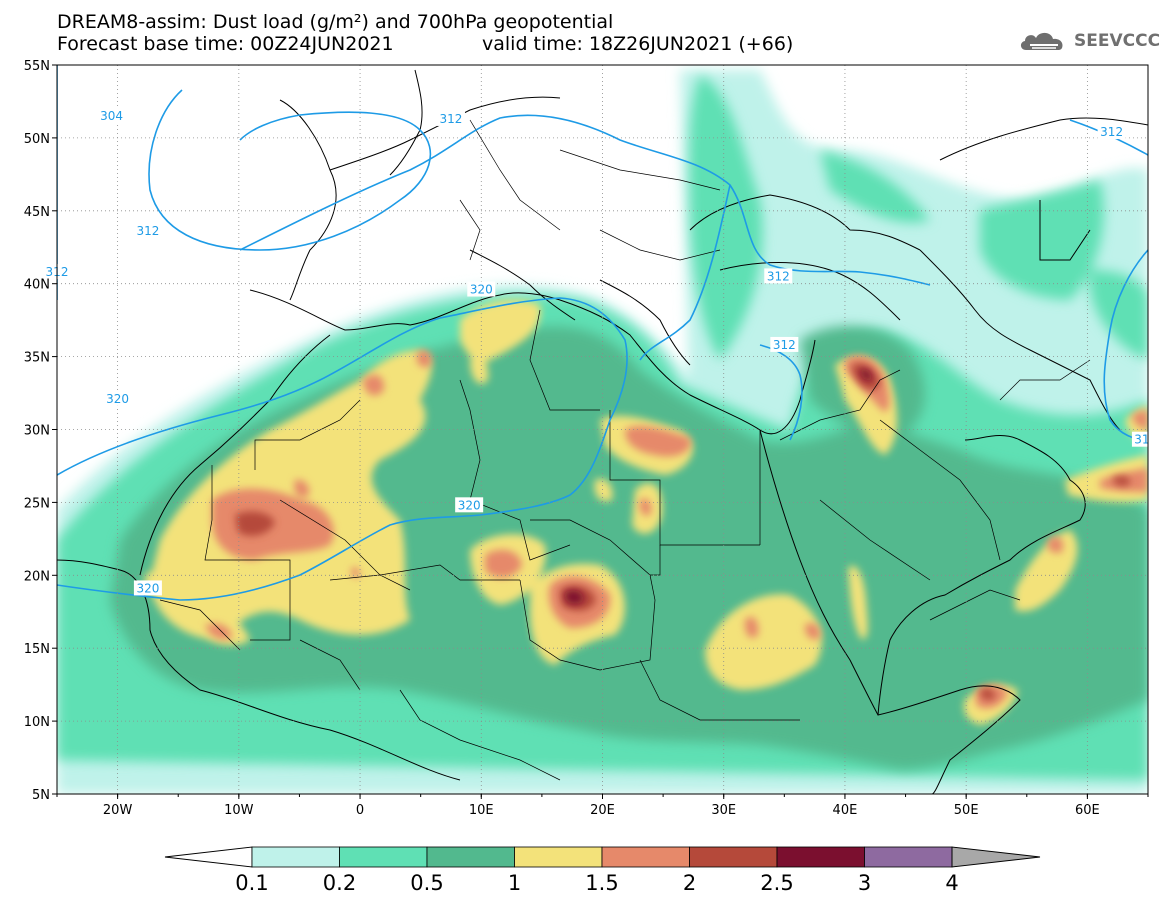  What do you see at coordinates (602, 810) in the screenshot?
I see `lon-tick-label: 20E` at bounding box center [602, 810].